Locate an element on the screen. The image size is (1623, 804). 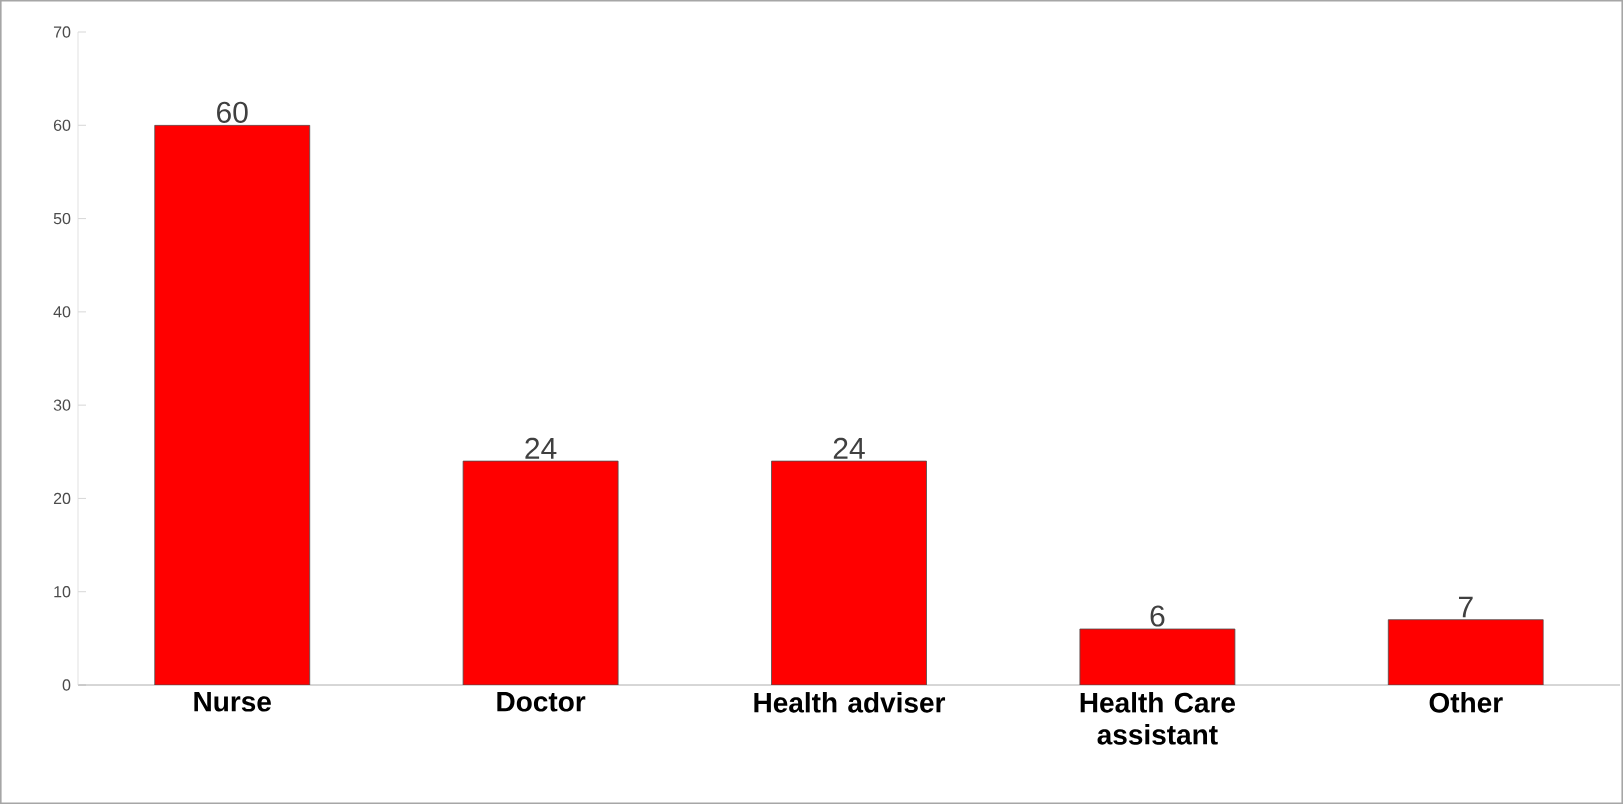
data-label: 6 is located at coordinates (1157, 616).